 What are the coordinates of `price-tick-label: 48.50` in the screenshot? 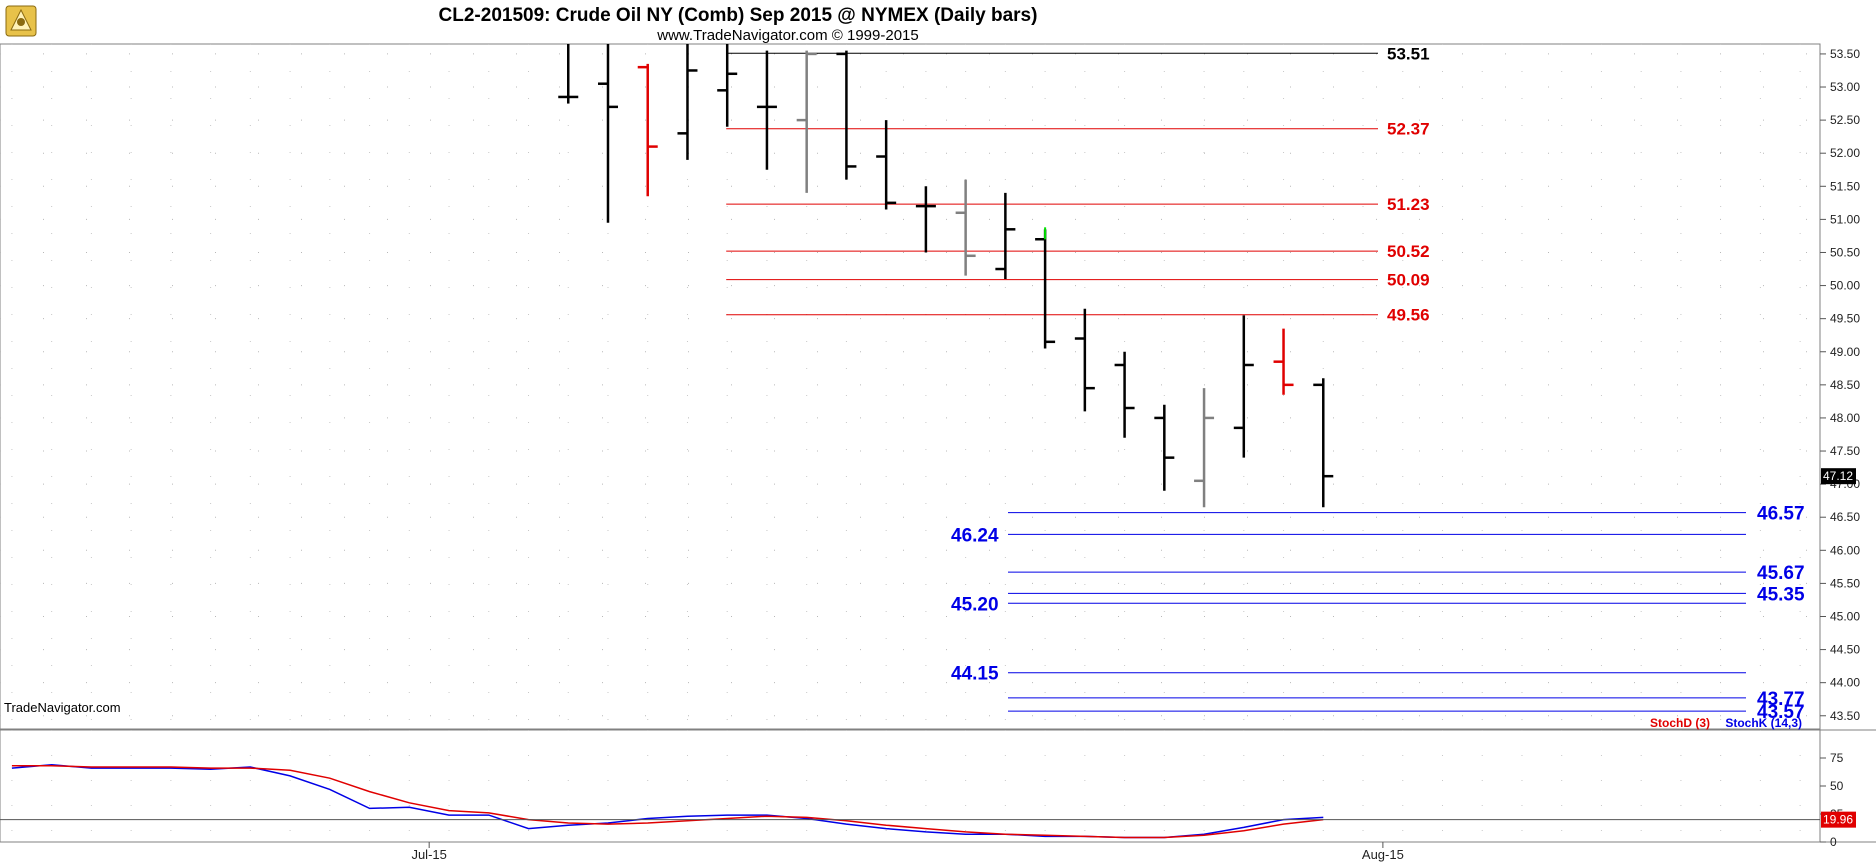 It's located at (1845, 385).